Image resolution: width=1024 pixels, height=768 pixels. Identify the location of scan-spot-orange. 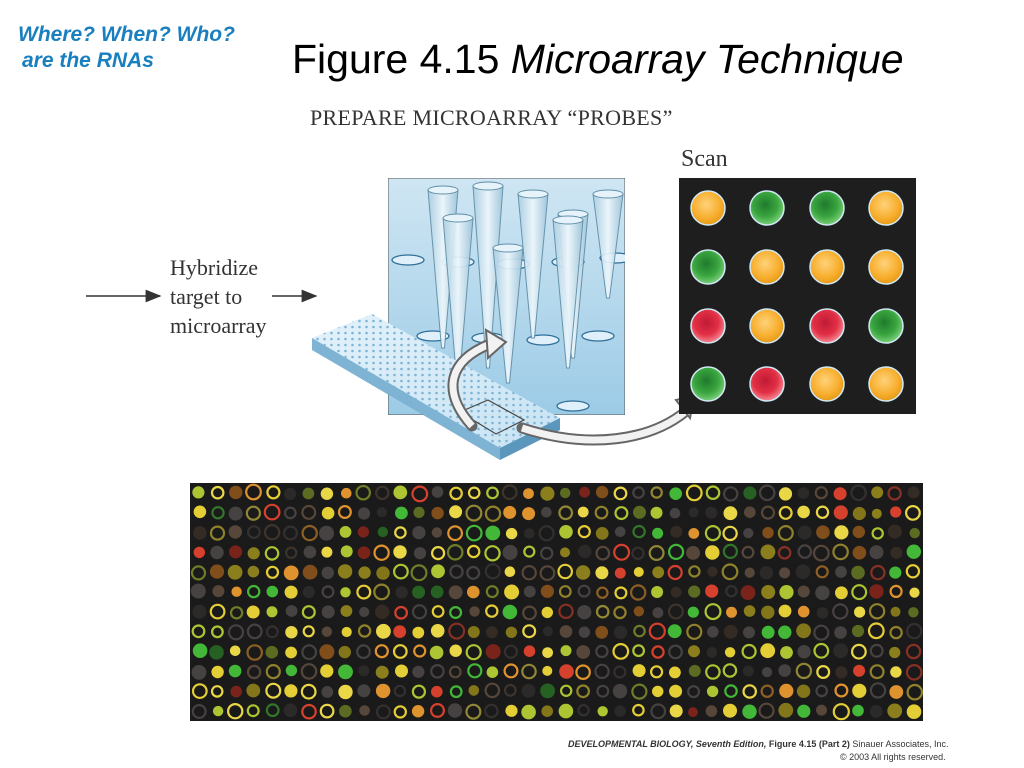
(767, 267).